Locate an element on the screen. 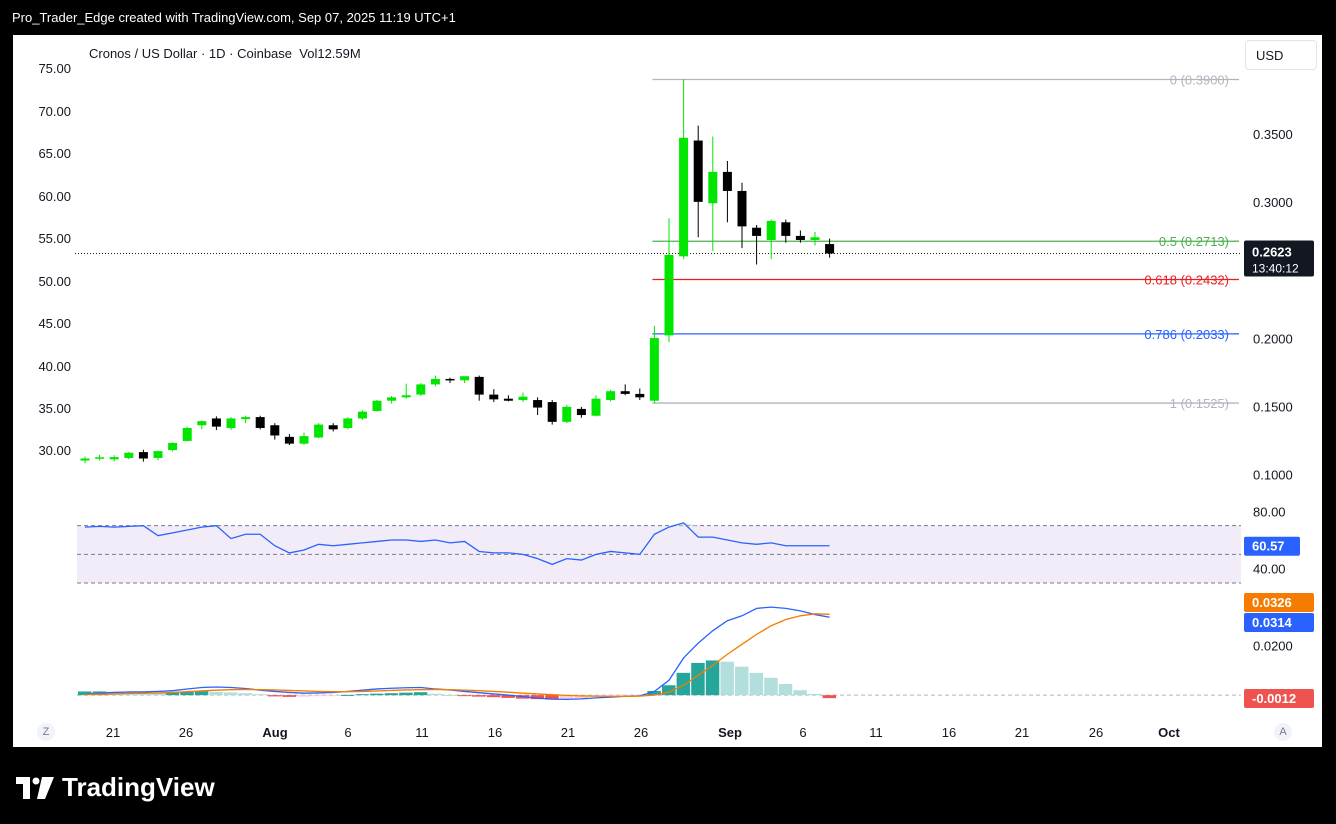 The height and width of the screenshot is (824, 1336). macd-signal-badge is located at coordinates (1279, 602).